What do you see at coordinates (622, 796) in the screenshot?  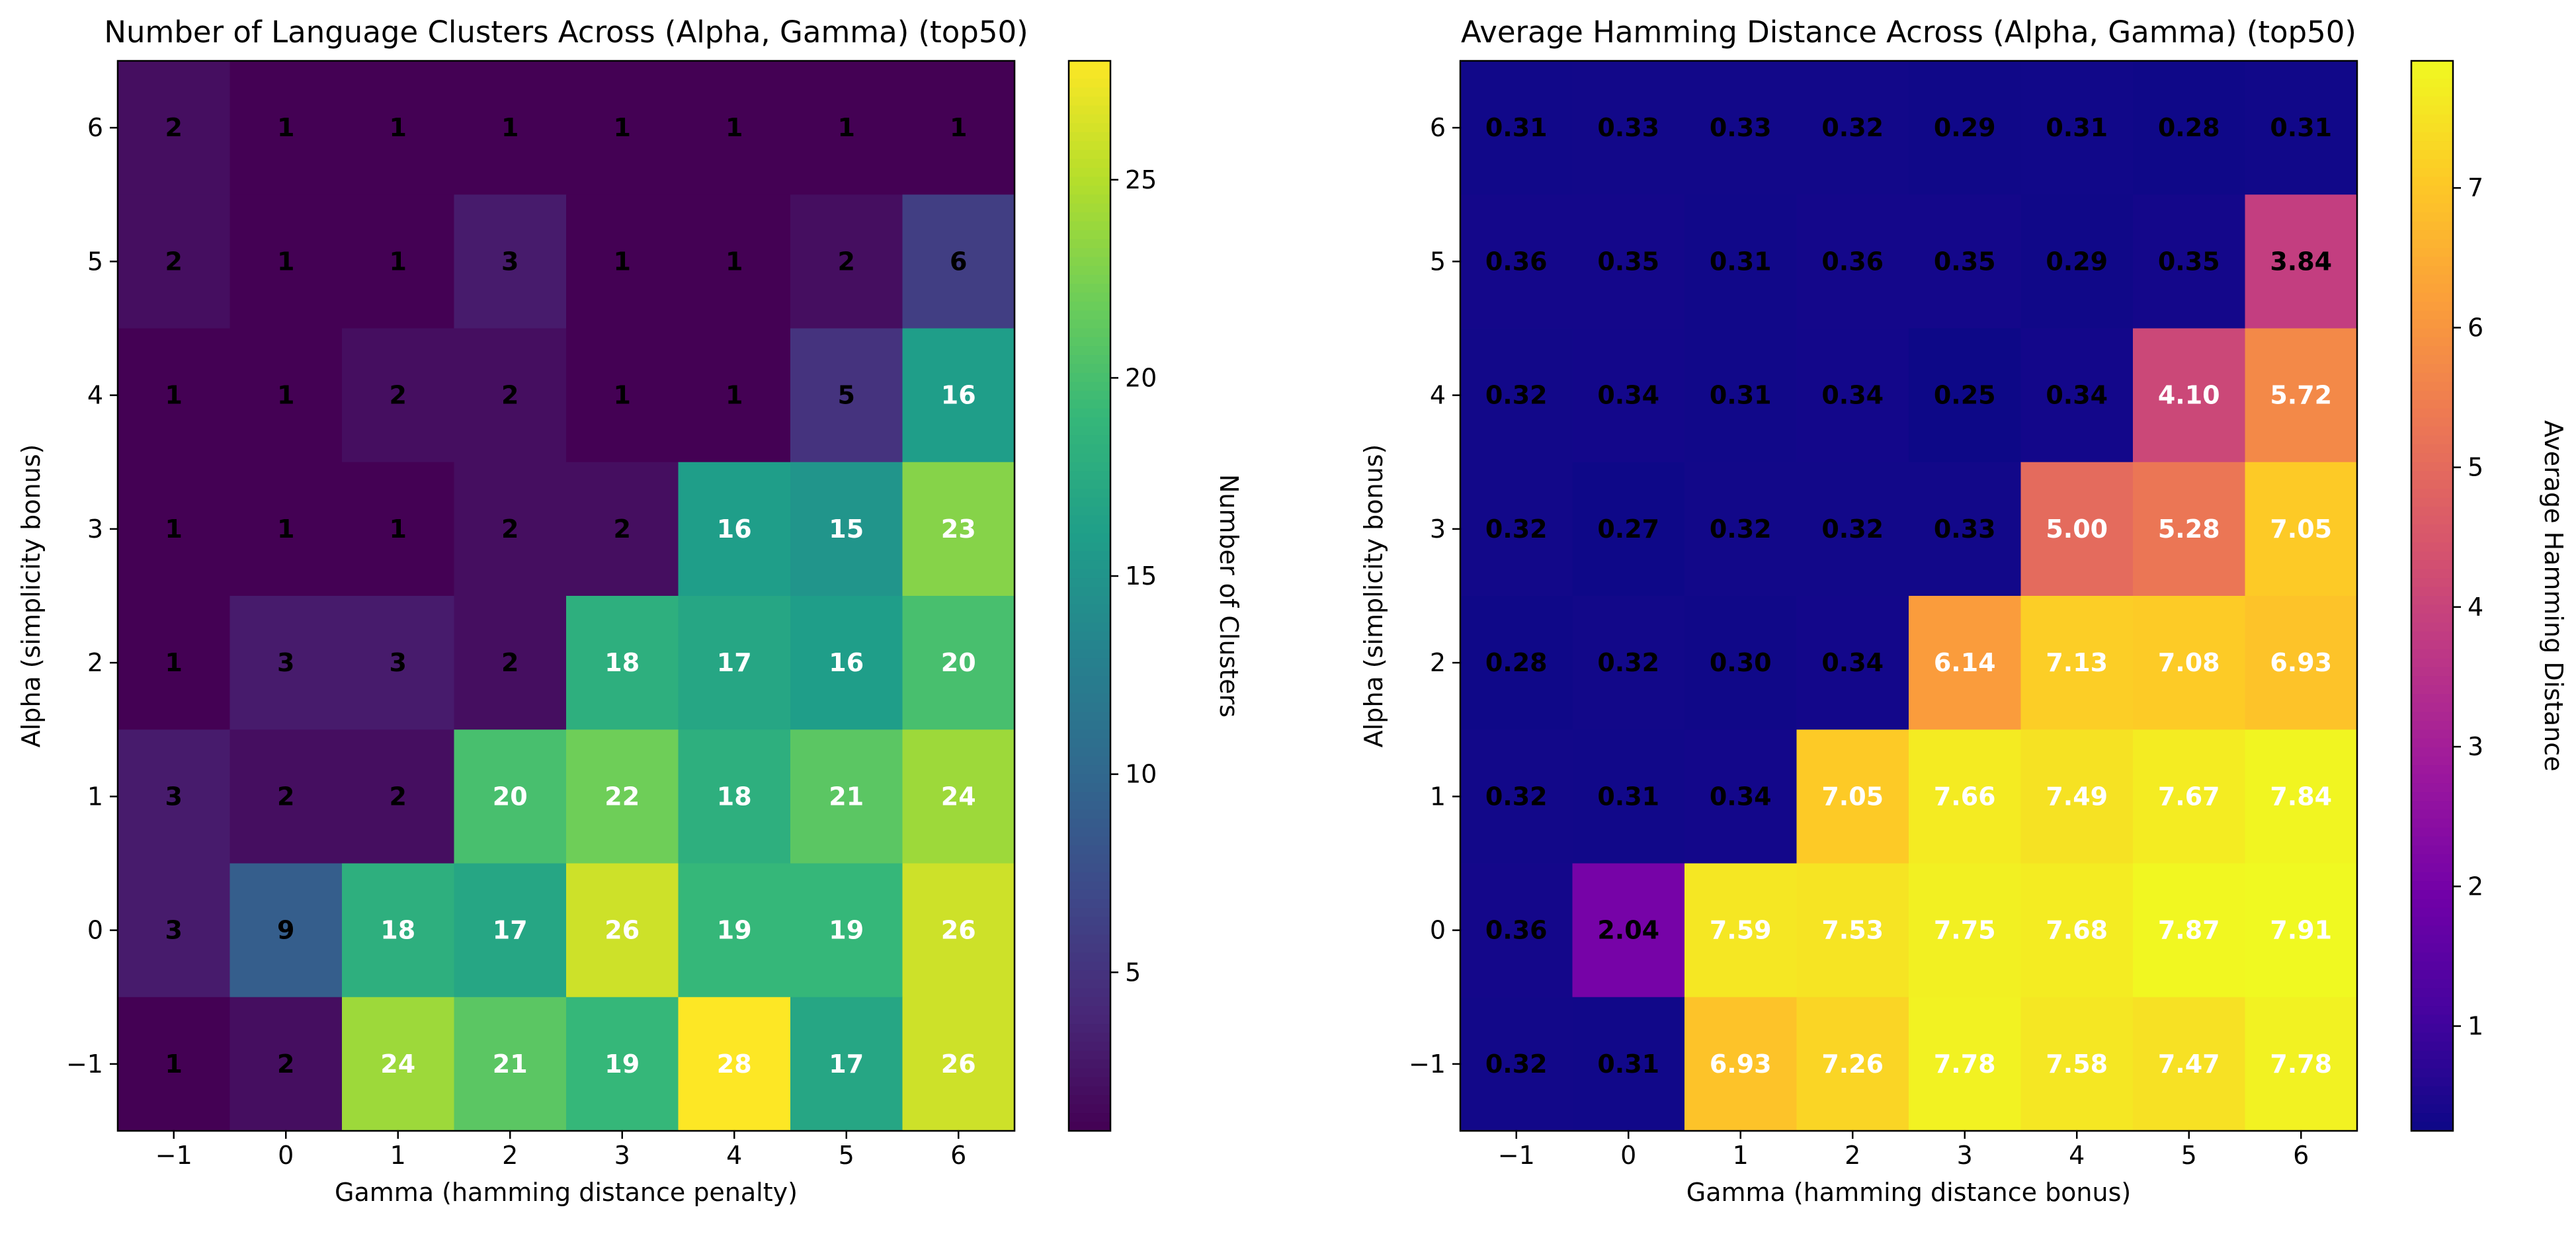 I see `cell-label: 22` at bounding box center [622, 796].